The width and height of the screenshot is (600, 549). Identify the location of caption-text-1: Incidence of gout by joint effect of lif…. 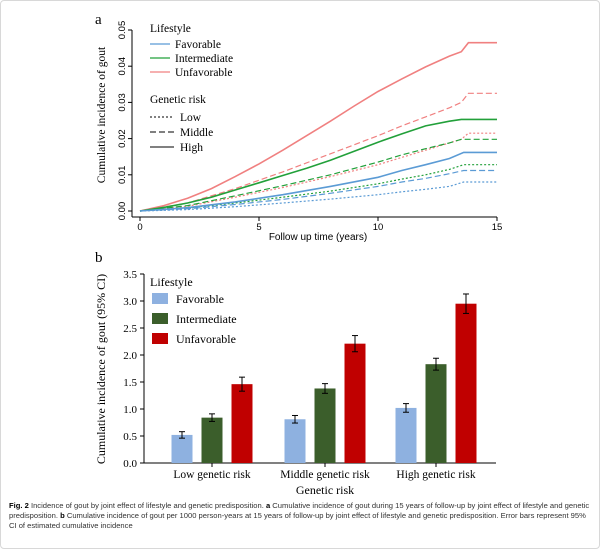
(147, 505).